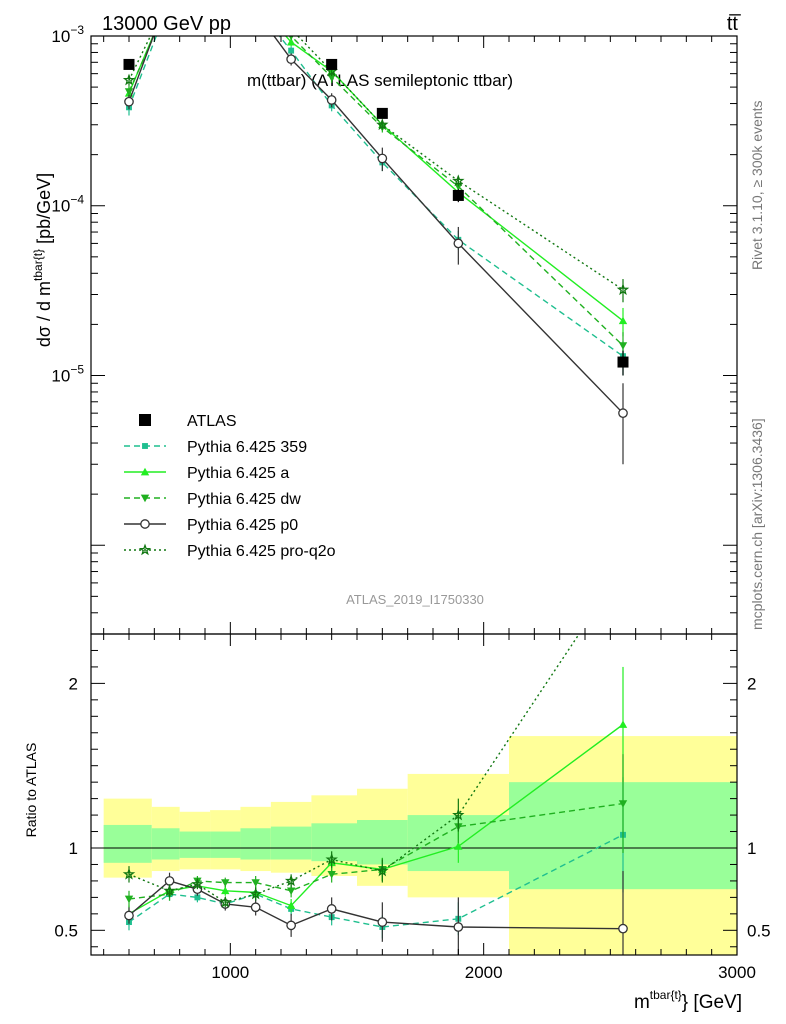 This screenshot has height=1024, width=786. Describe the element at coordinates (66, 930) in the screenshot. I see `ratio-tick-label-left-0.5: 0.5` at that location.